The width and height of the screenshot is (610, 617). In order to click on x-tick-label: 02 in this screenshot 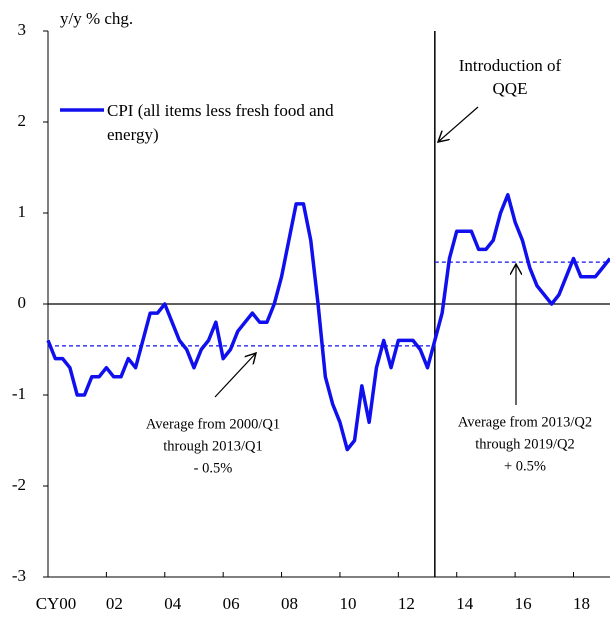, I will do `click(114, 603)`.